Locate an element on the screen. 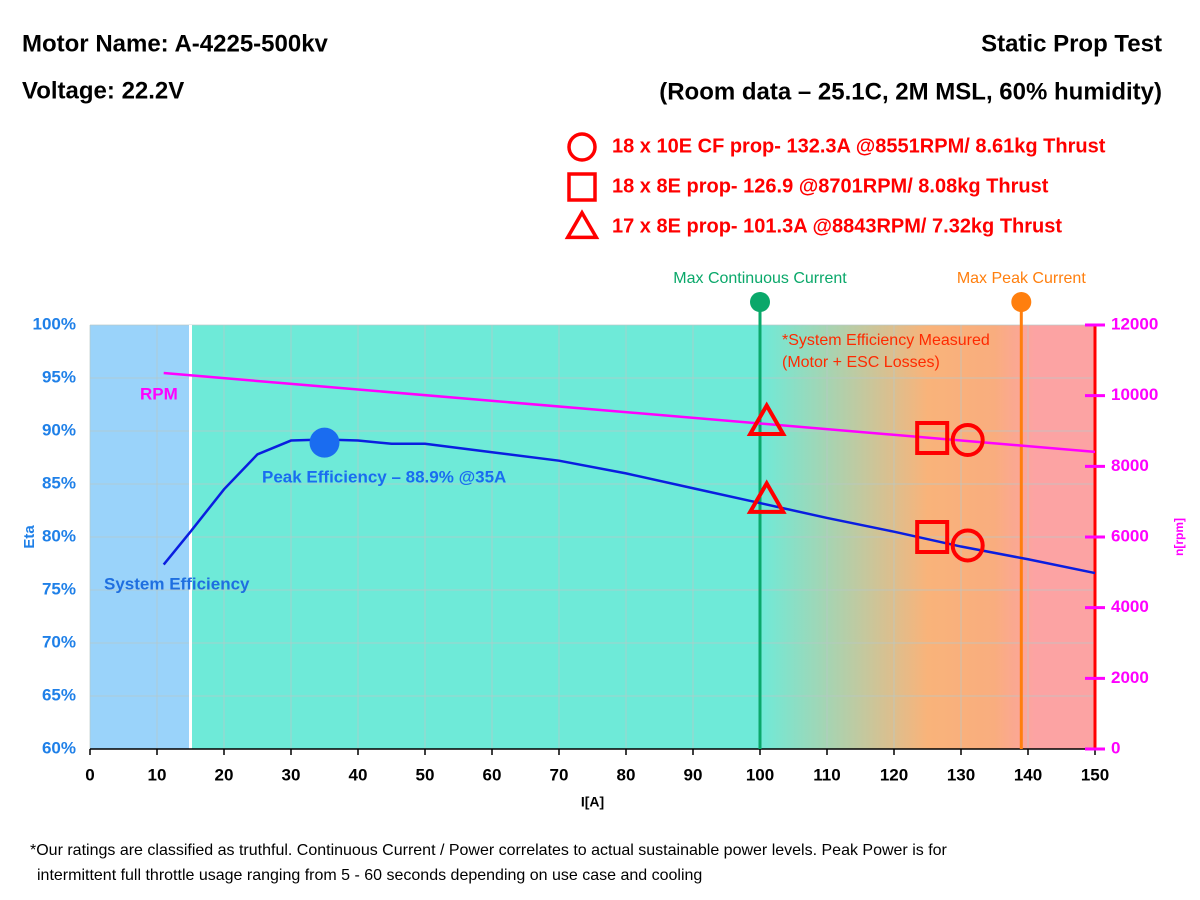 The height and width of the screenshot is (900, 1200). y-tick-label: 65% is located at coordinates (59, 694).